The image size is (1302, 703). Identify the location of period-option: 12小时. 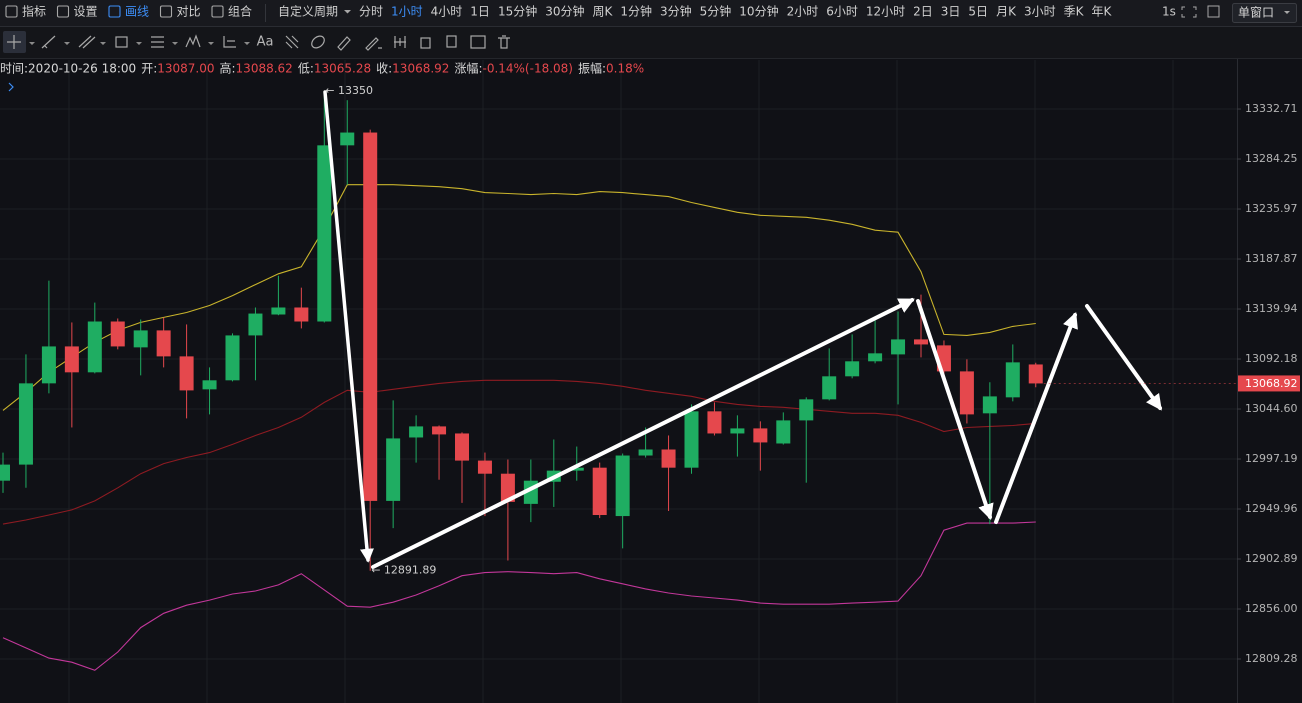
(885, 12).